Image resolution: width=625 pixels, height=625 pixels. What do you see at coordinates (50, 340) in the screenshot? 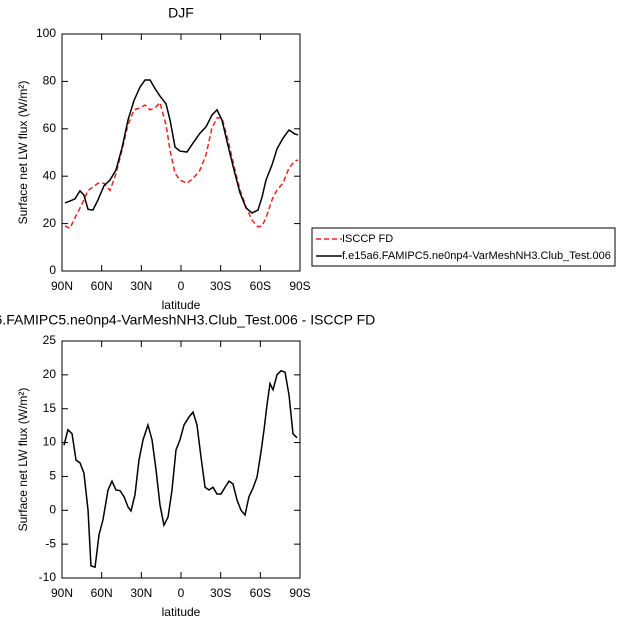
I see `y-tick-label: 25` at bounding box center [50, 340].